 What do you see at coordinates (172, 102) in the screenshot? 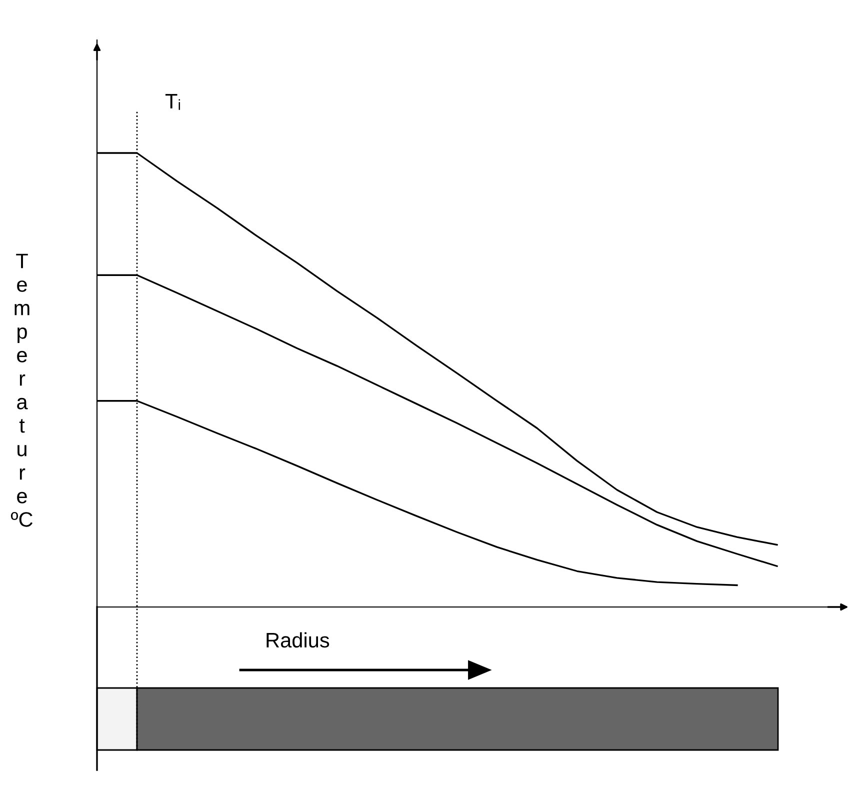
I see `text: Tᵢ` at bounding box center [172, 102].